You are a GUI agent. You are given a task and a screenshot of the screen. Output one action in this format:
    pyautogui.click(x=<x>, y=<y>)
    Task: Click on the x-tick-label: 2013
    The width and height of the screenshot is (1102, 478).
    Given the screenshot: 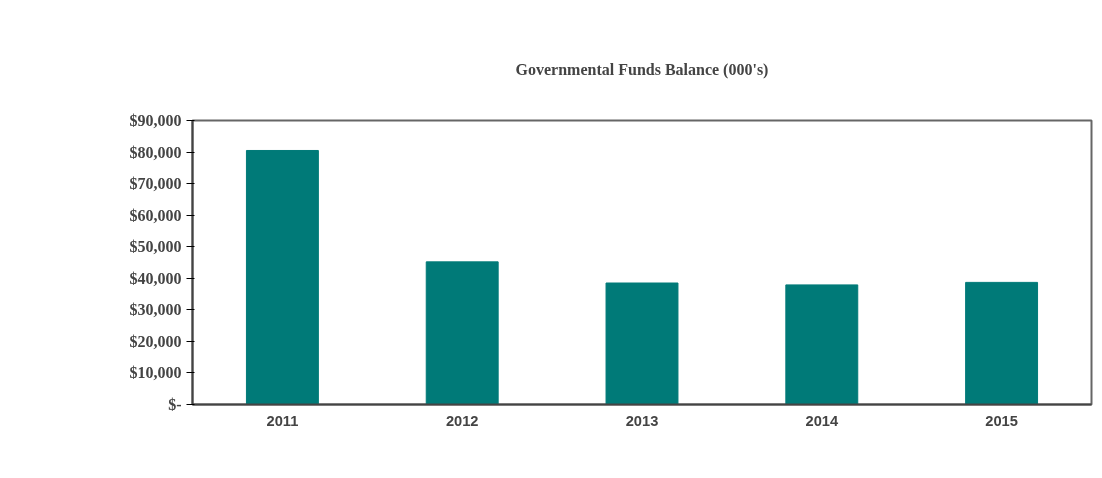 What is the action you would take?
    pyautogui.click(x=642, y=420)
    